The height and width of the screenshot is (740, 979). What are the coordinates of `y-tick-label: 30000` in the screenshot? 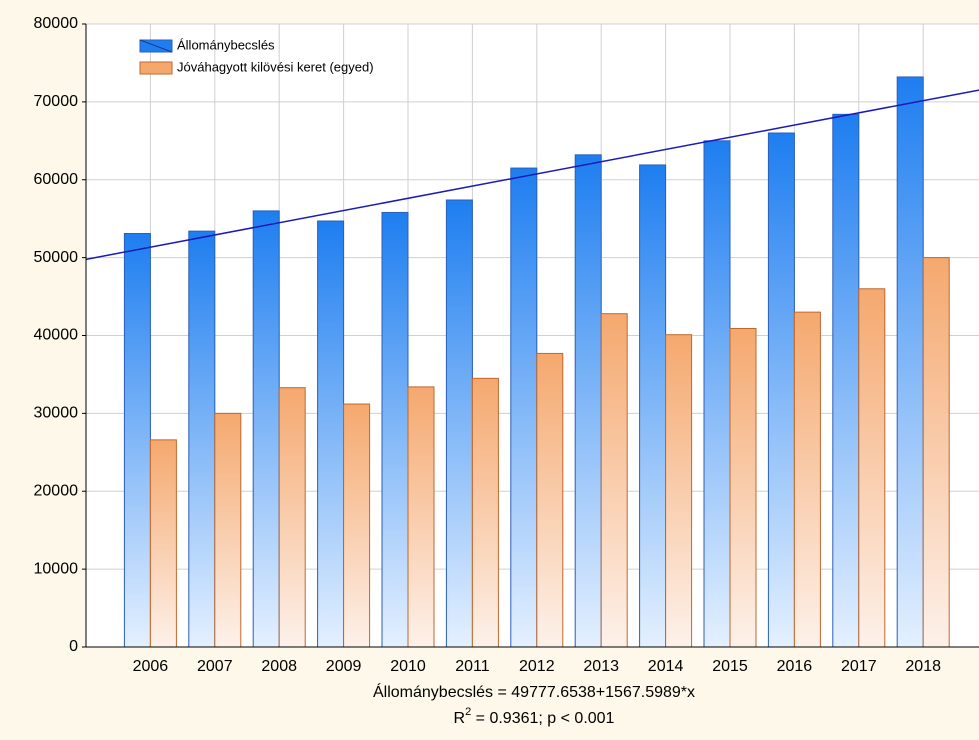 It's located at (56, 413).